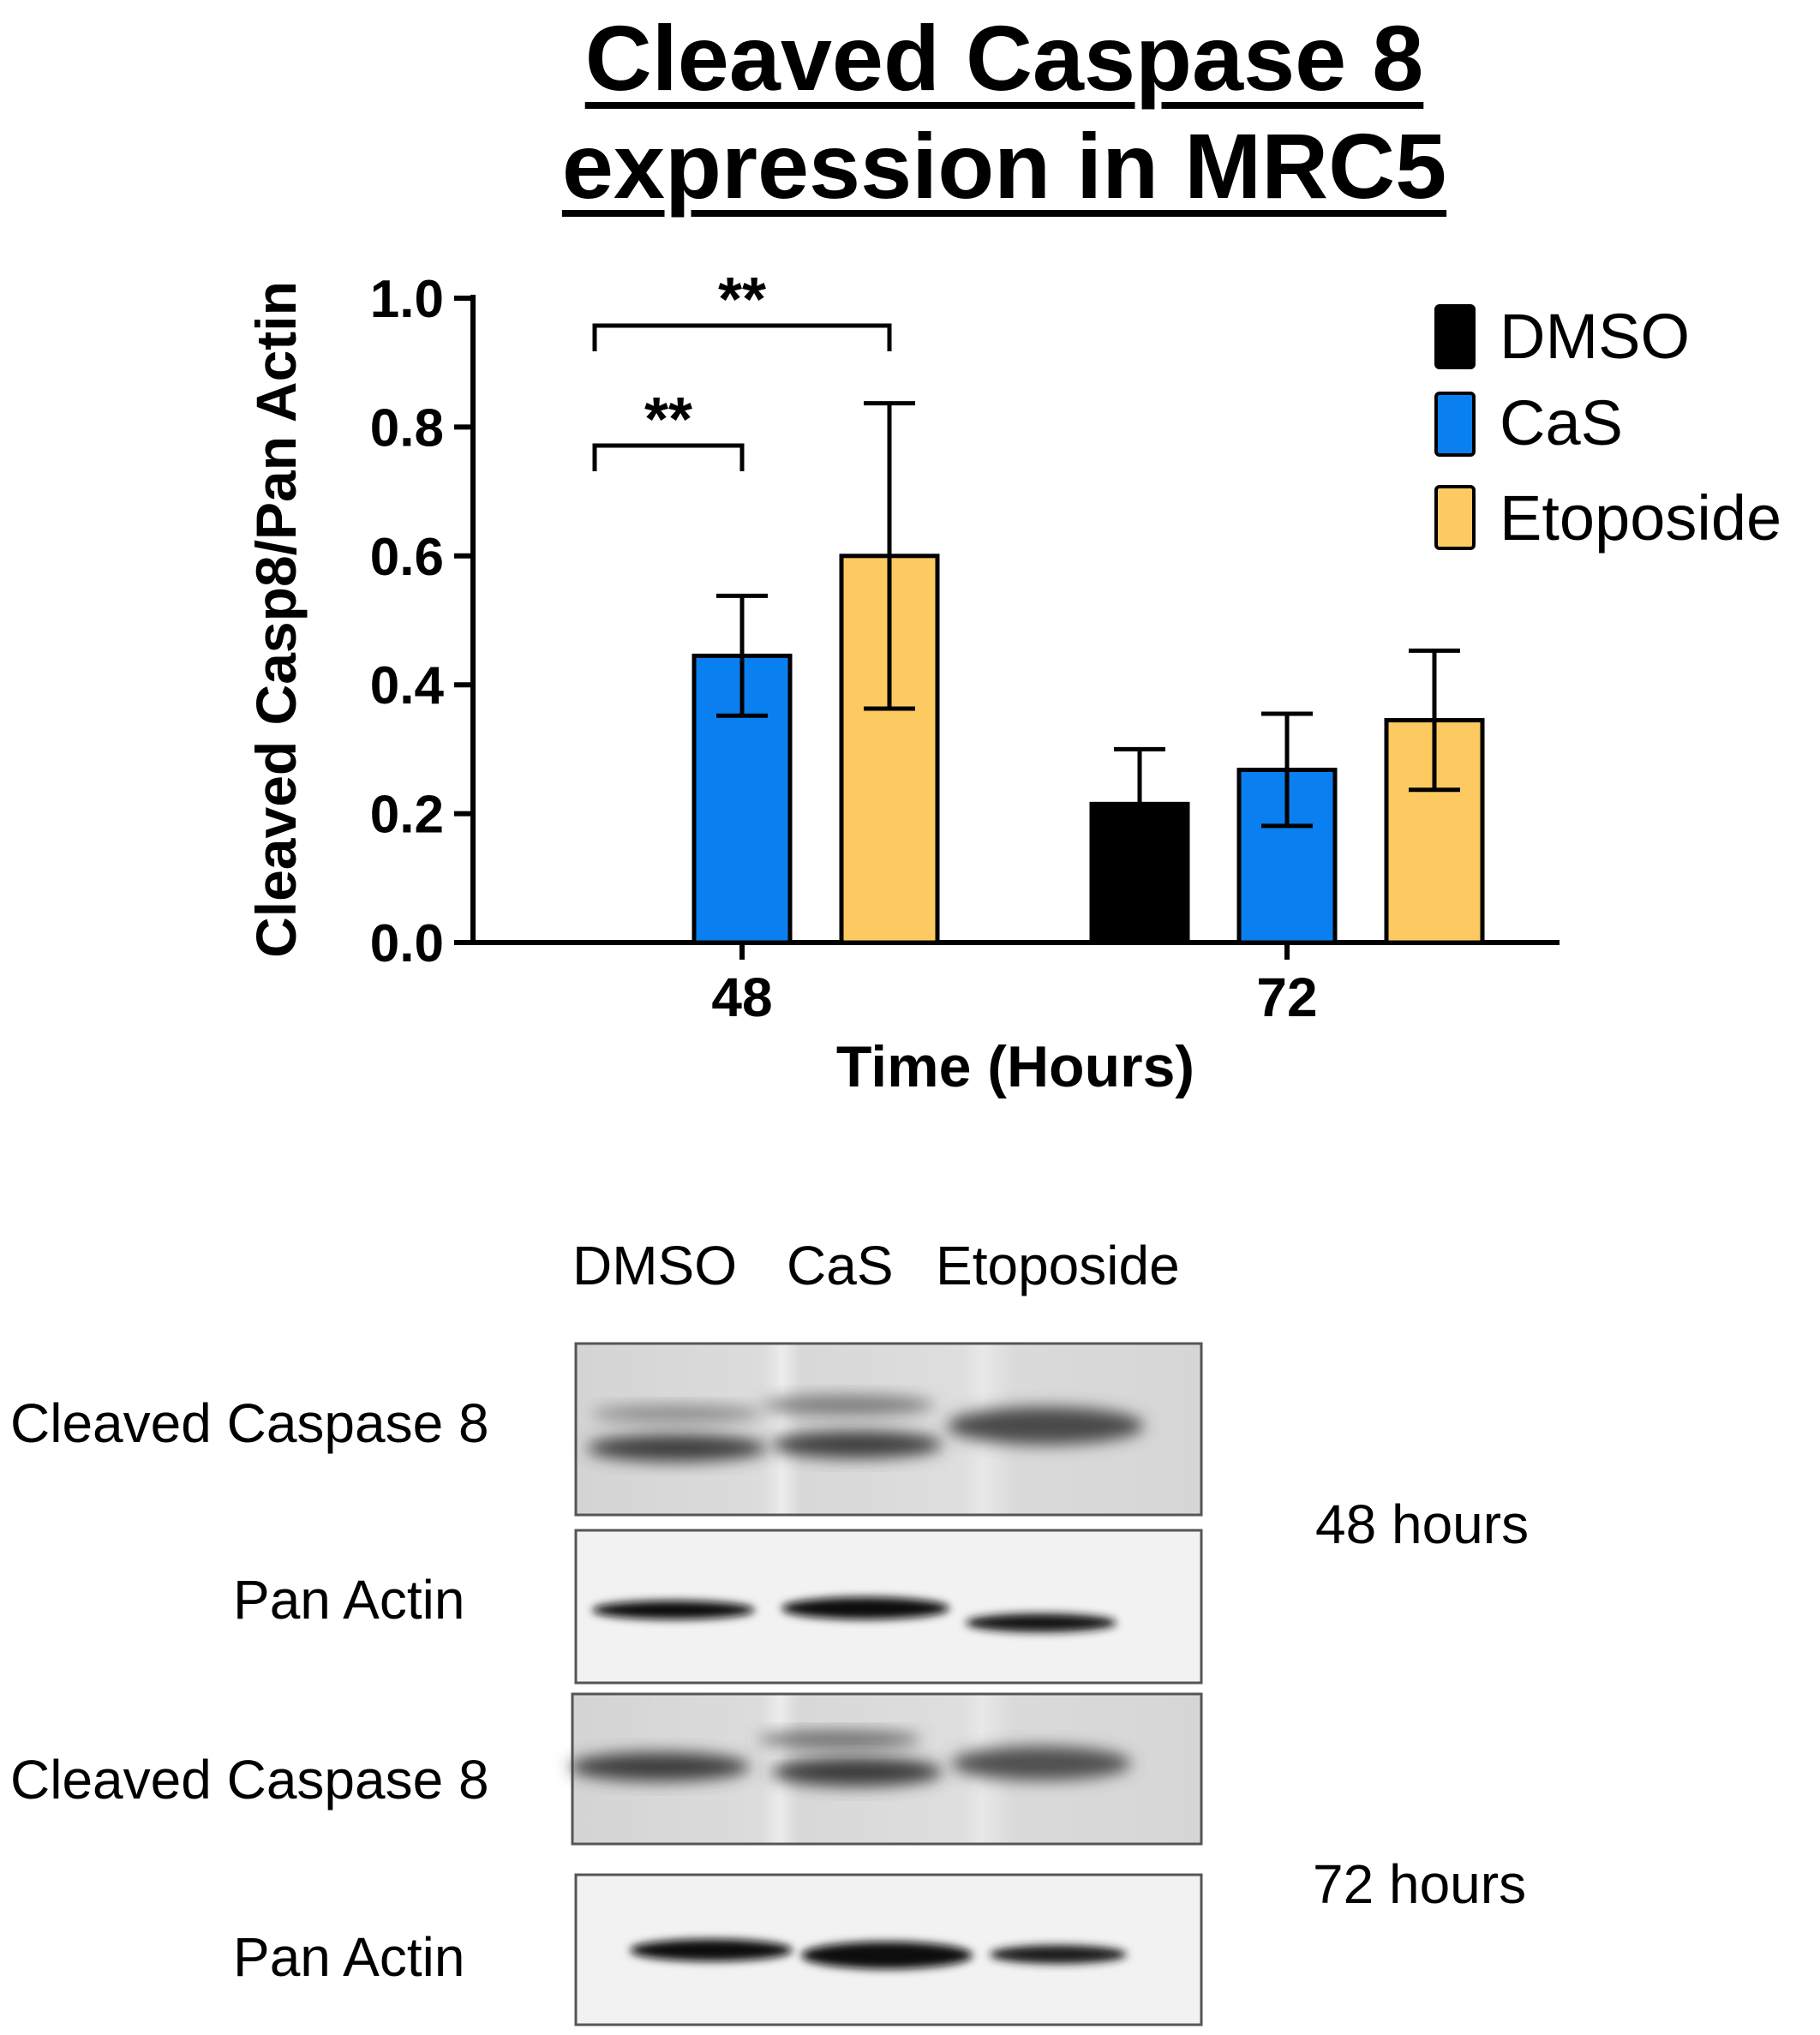 The image size is (1820, 2035). What do you see at coordinates (249, 1423) in the screenshot?
I see `blot-row-label-caspase-48: Cleaved Caspase 8` at bounding box center [249, 1423].